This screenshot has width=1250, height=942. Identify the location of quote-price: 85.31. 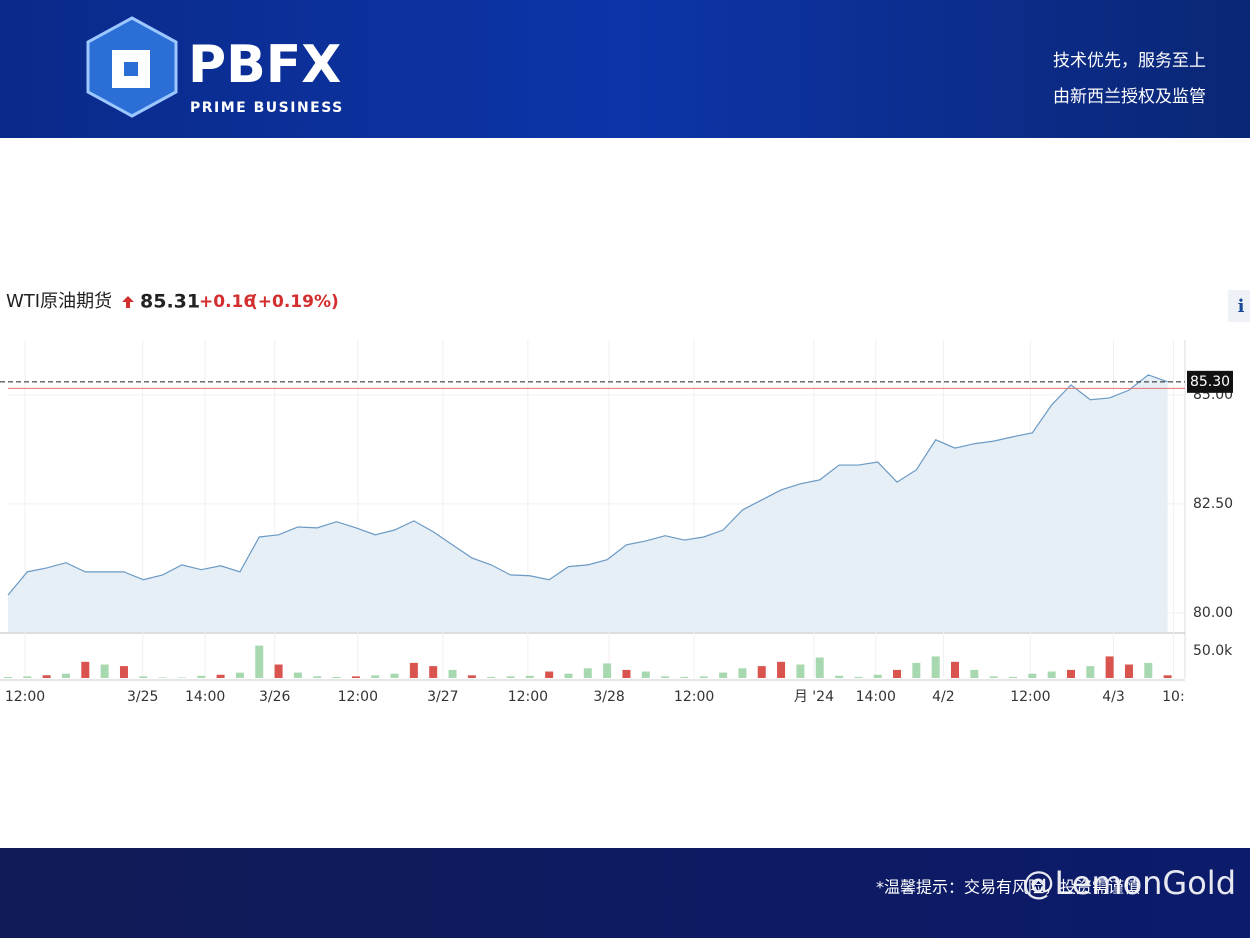
(170, 302).